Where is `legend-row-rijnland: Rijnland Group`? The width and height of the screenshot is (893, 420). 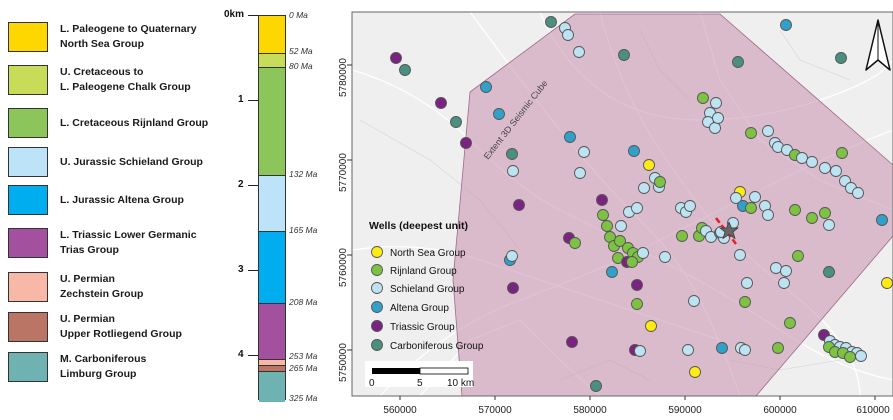
legend-row-rijnland: Rijnland Group is located at coordinates (414, 270).